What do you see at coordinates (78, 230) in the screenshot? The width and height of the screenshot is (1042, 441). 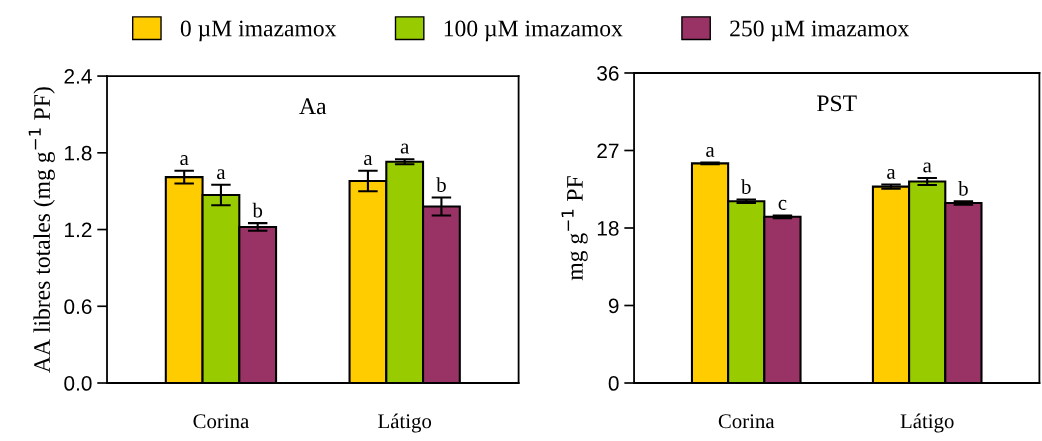 I see `y-tick-label: 1.2` at bounding box center [78, 230].